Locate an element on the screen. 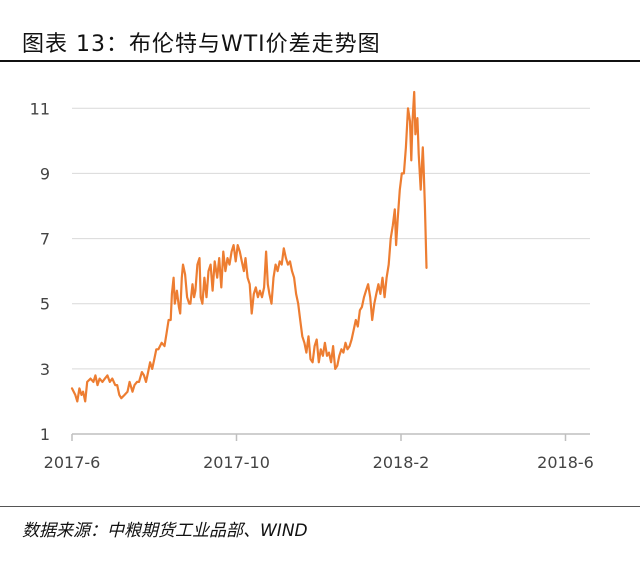 The image size is (640, 562). figure-title: 图表 13：布伦特与WTI价差走势图 is located at coordinates (201, 44).